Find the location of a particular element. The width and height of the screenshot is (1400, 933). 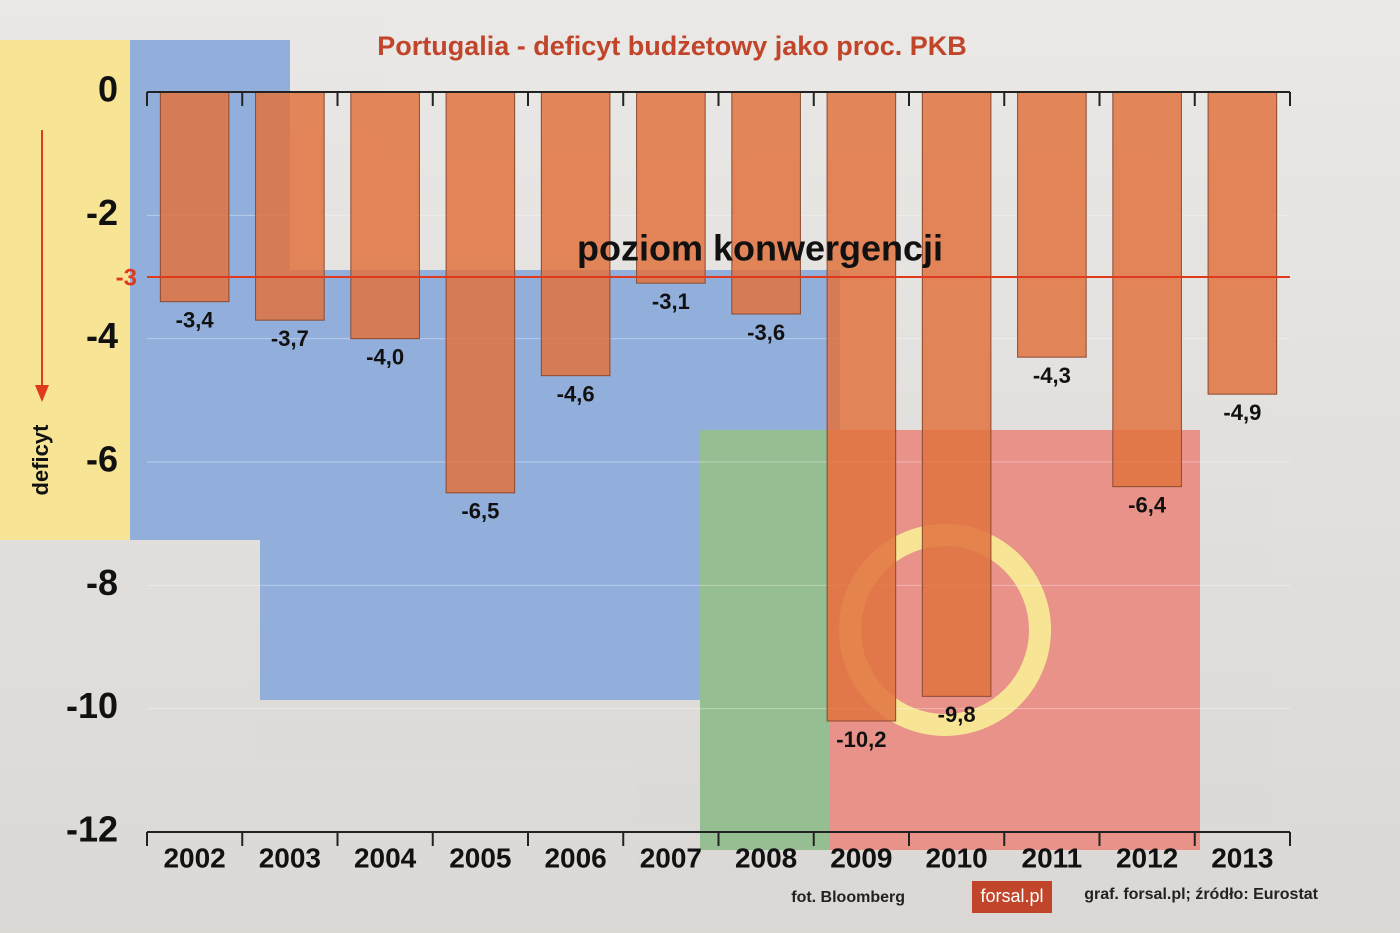

source: graf. forsal.pl; źródło: Eurostat is located at coordinates (1201, 894).